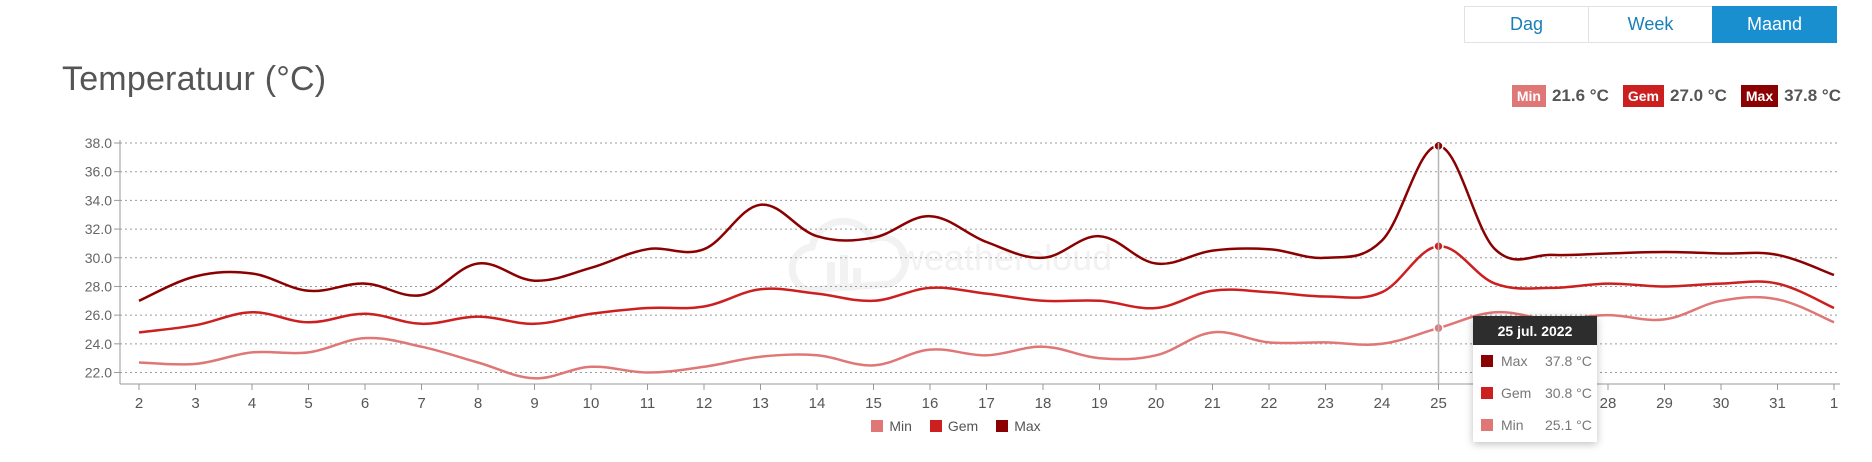  Describe the element at coordinates (1580, 95) in the screenshot. I see `summary-min-value: 21.6 °C` at that location.